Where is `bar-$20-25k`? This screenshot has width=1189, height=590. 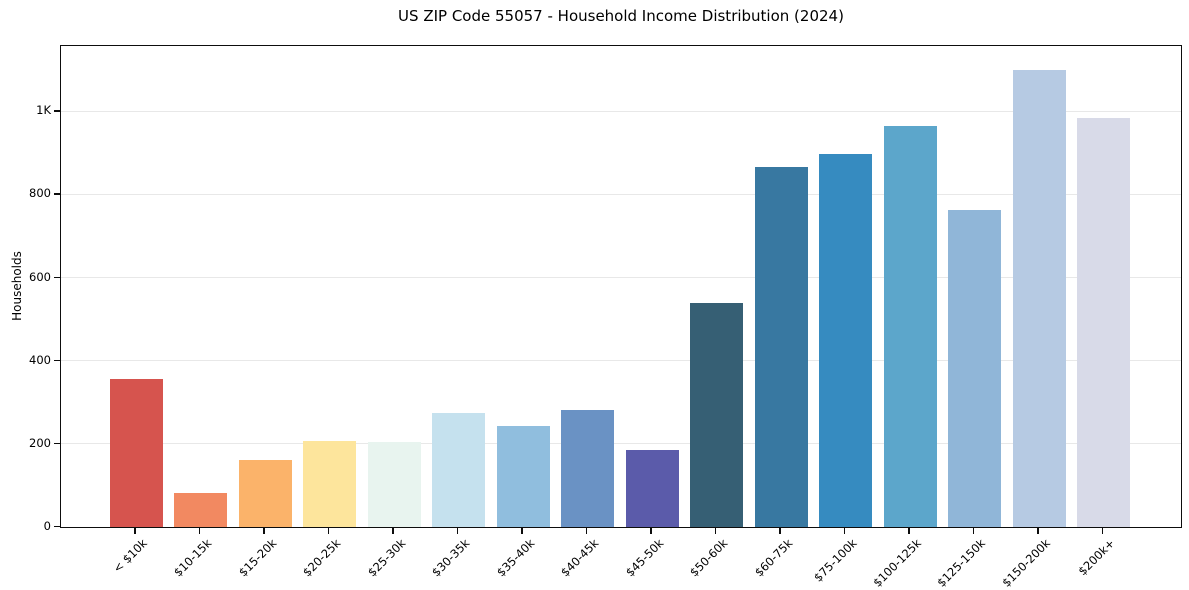
bar-$20-25k is located at coordinates (329, 483).